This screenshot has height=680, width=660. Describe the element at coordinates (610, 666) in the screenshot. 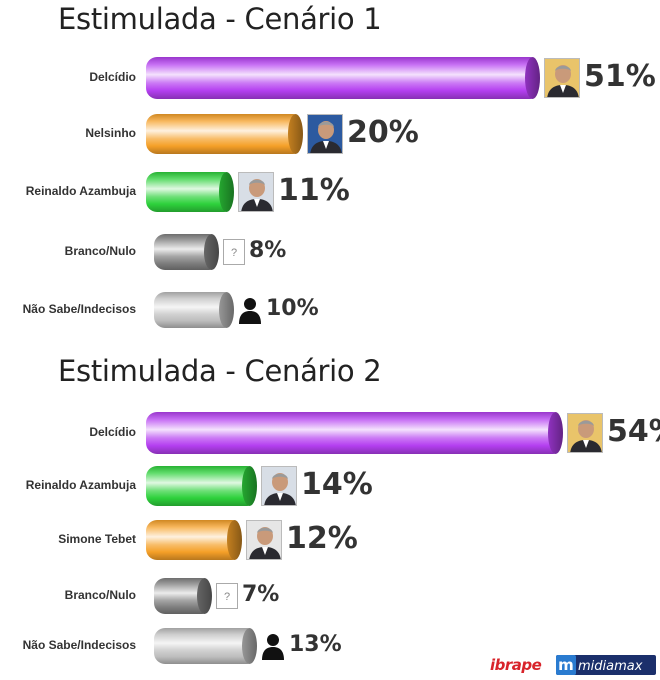

I see `midiamax-wordmark: midiamax` at that location.